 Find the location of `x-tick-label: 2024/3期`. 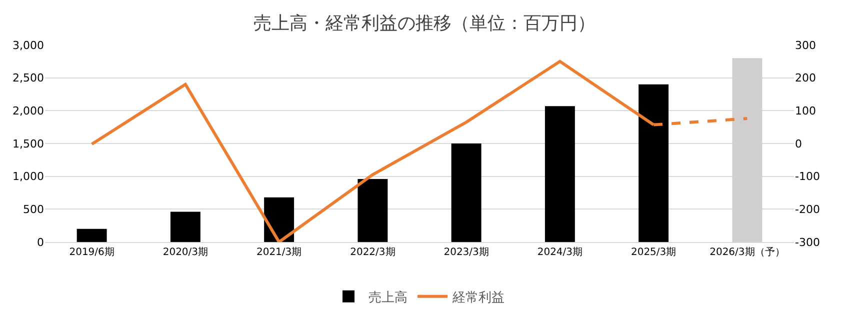

x-tick-label: 2024/3期 is located at coordinates (560, 252).